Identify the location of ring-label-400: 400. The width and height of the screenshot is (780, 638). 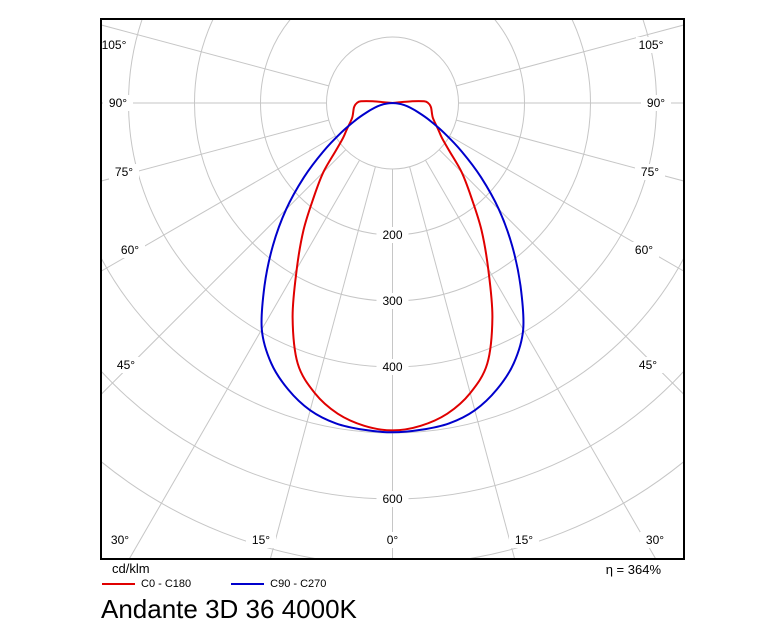
(392, 367).